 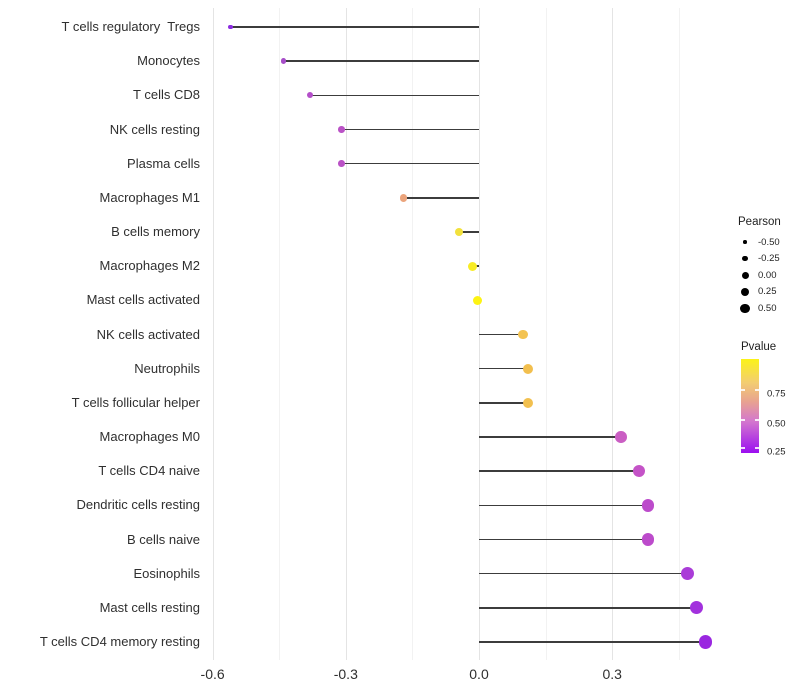 I want to click on y-axis-label: Mast cells activated, so click(x=143, y=300).